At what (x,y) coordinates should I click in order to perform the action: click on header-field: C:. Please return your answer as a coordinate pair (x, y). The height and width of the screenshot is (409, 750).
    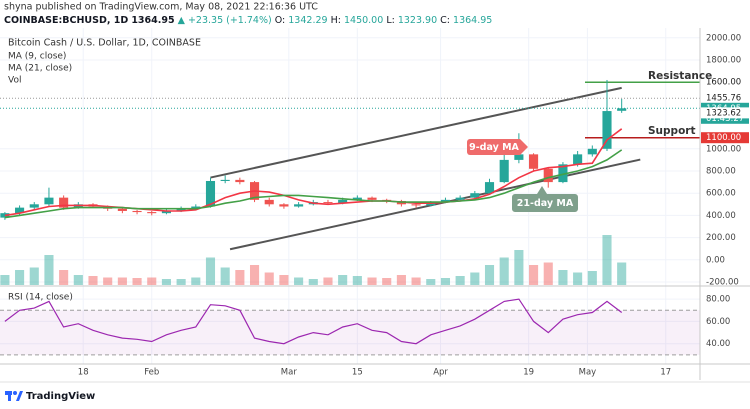
    Looking at the image, I should click on (445, 20).